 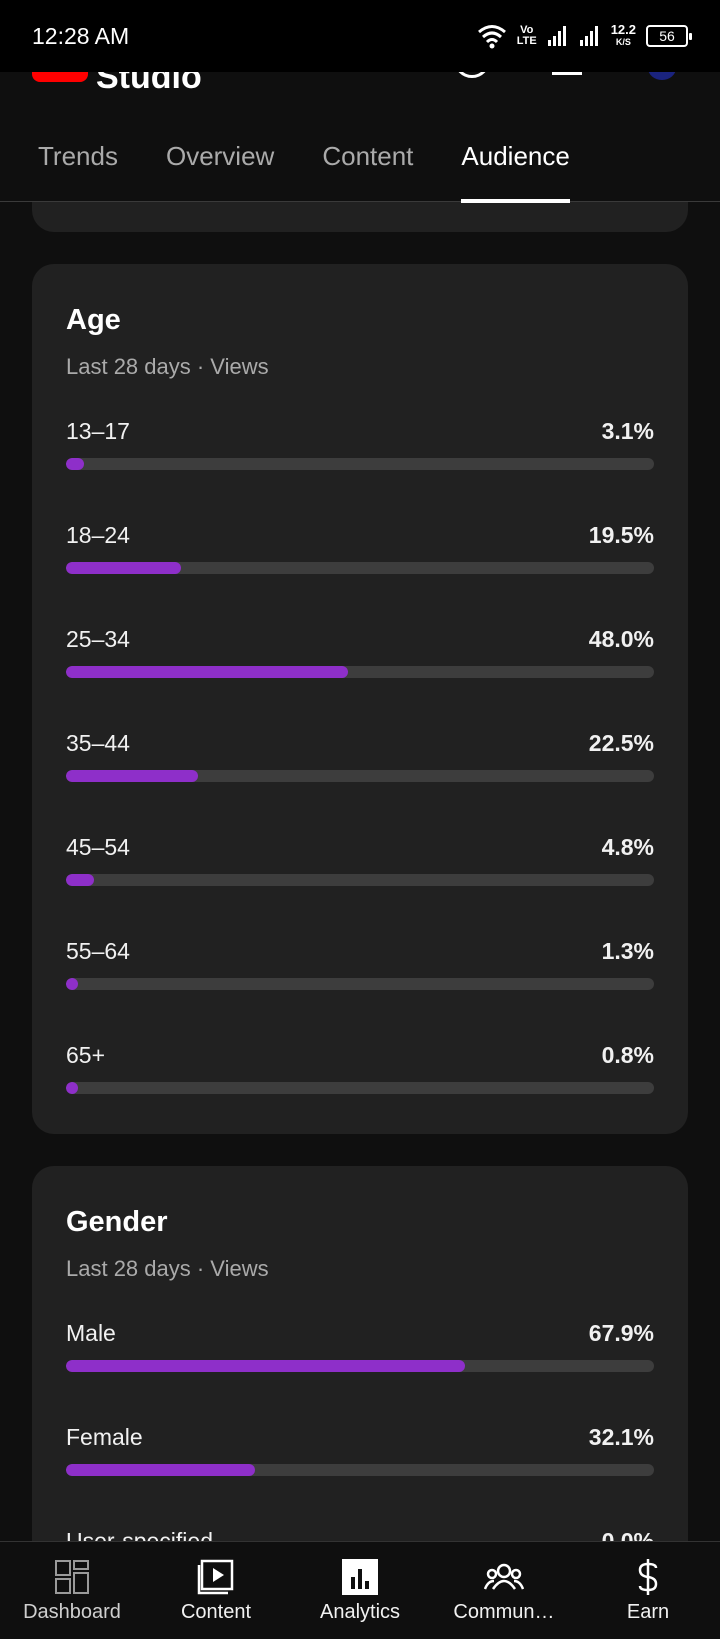 What do you see at coordinates (621, 743) in the screenshot?
I see `age-row-value: 22.5%` at bounding box center [621, 743].